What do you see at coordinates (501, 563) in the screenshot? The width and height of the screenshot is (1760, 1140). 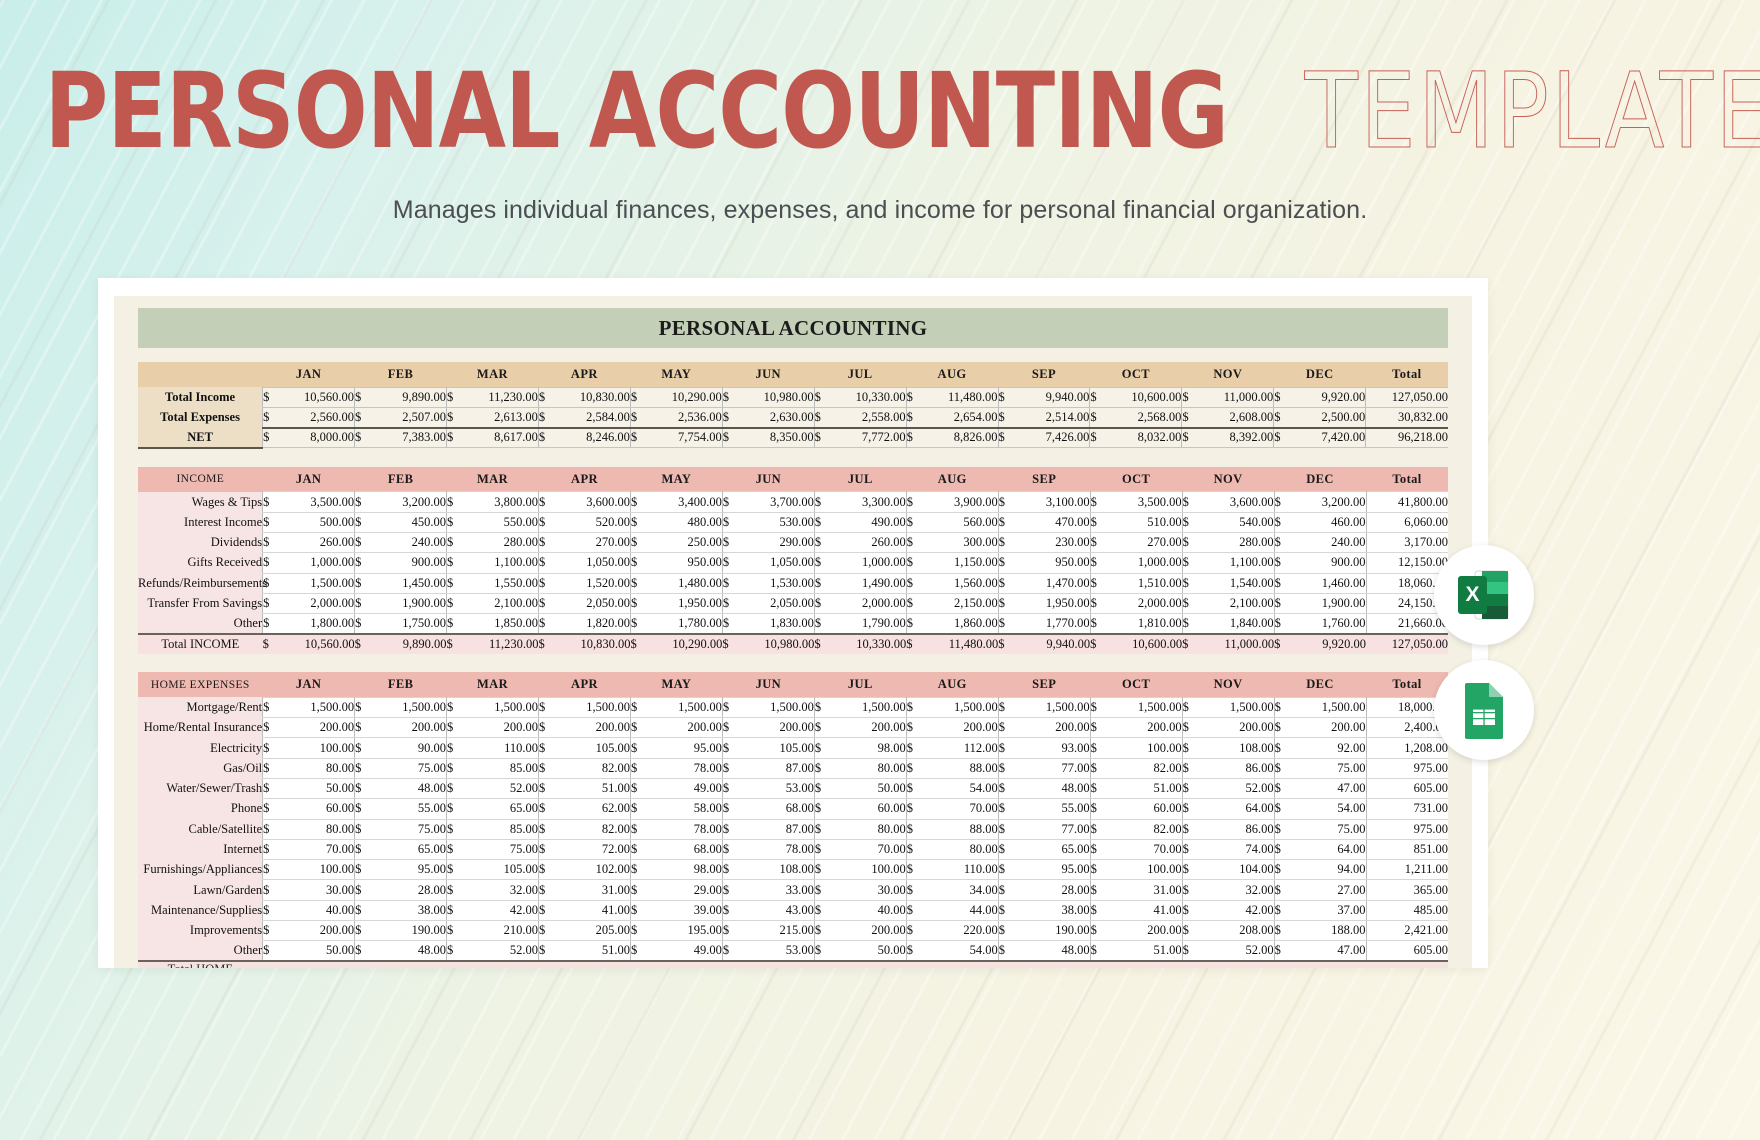 I see `cell-value: 1,100.00` at bounding box center [501, 563].